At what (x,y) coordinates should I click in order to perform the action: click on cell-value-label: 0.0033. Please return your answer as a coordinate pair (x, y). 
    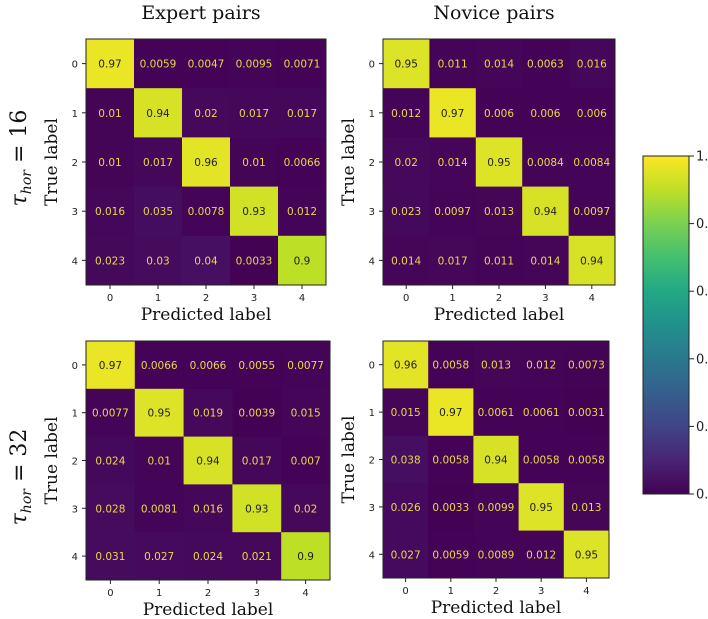
    Looking at the image, I should click on (450, 508).